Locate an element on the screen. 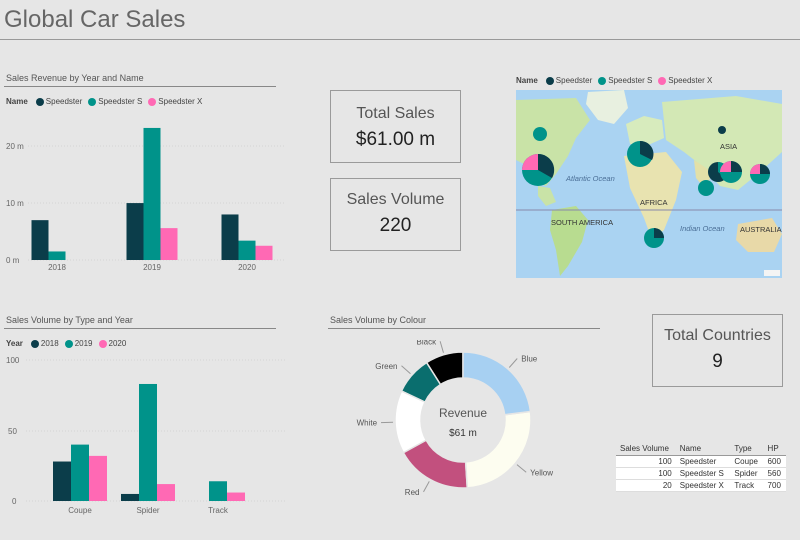 The image size is (800, 540). bar-2018-coupe is located at coordinates (62, 481).